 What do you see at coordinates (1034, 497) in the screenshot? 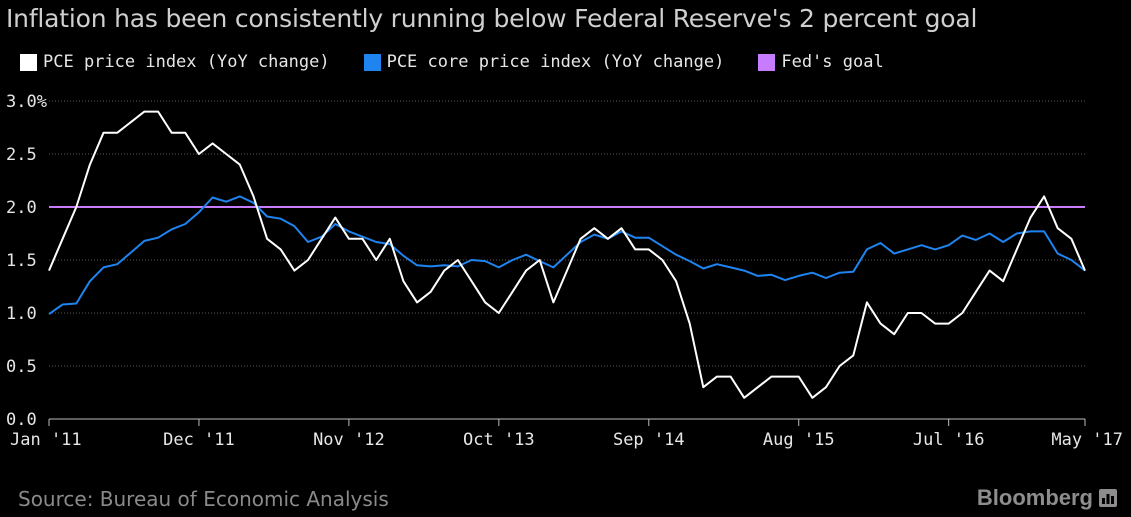
I see `brand-name: Bloomberg` at bounding box center [1034, 497].